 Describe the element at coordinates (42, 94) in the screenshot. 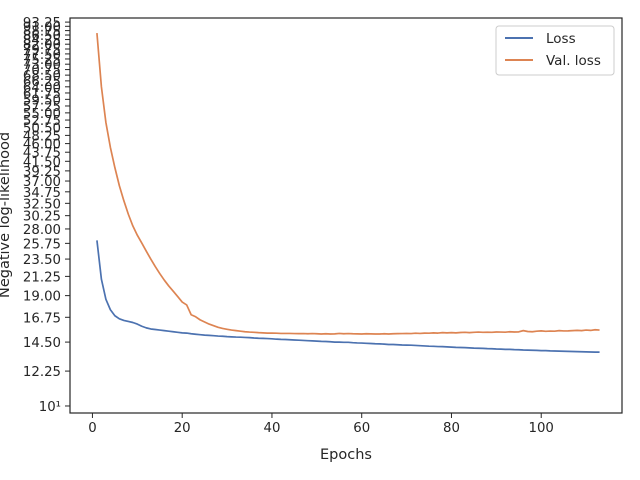

I see `y-tick-label: 61.75` at that location.